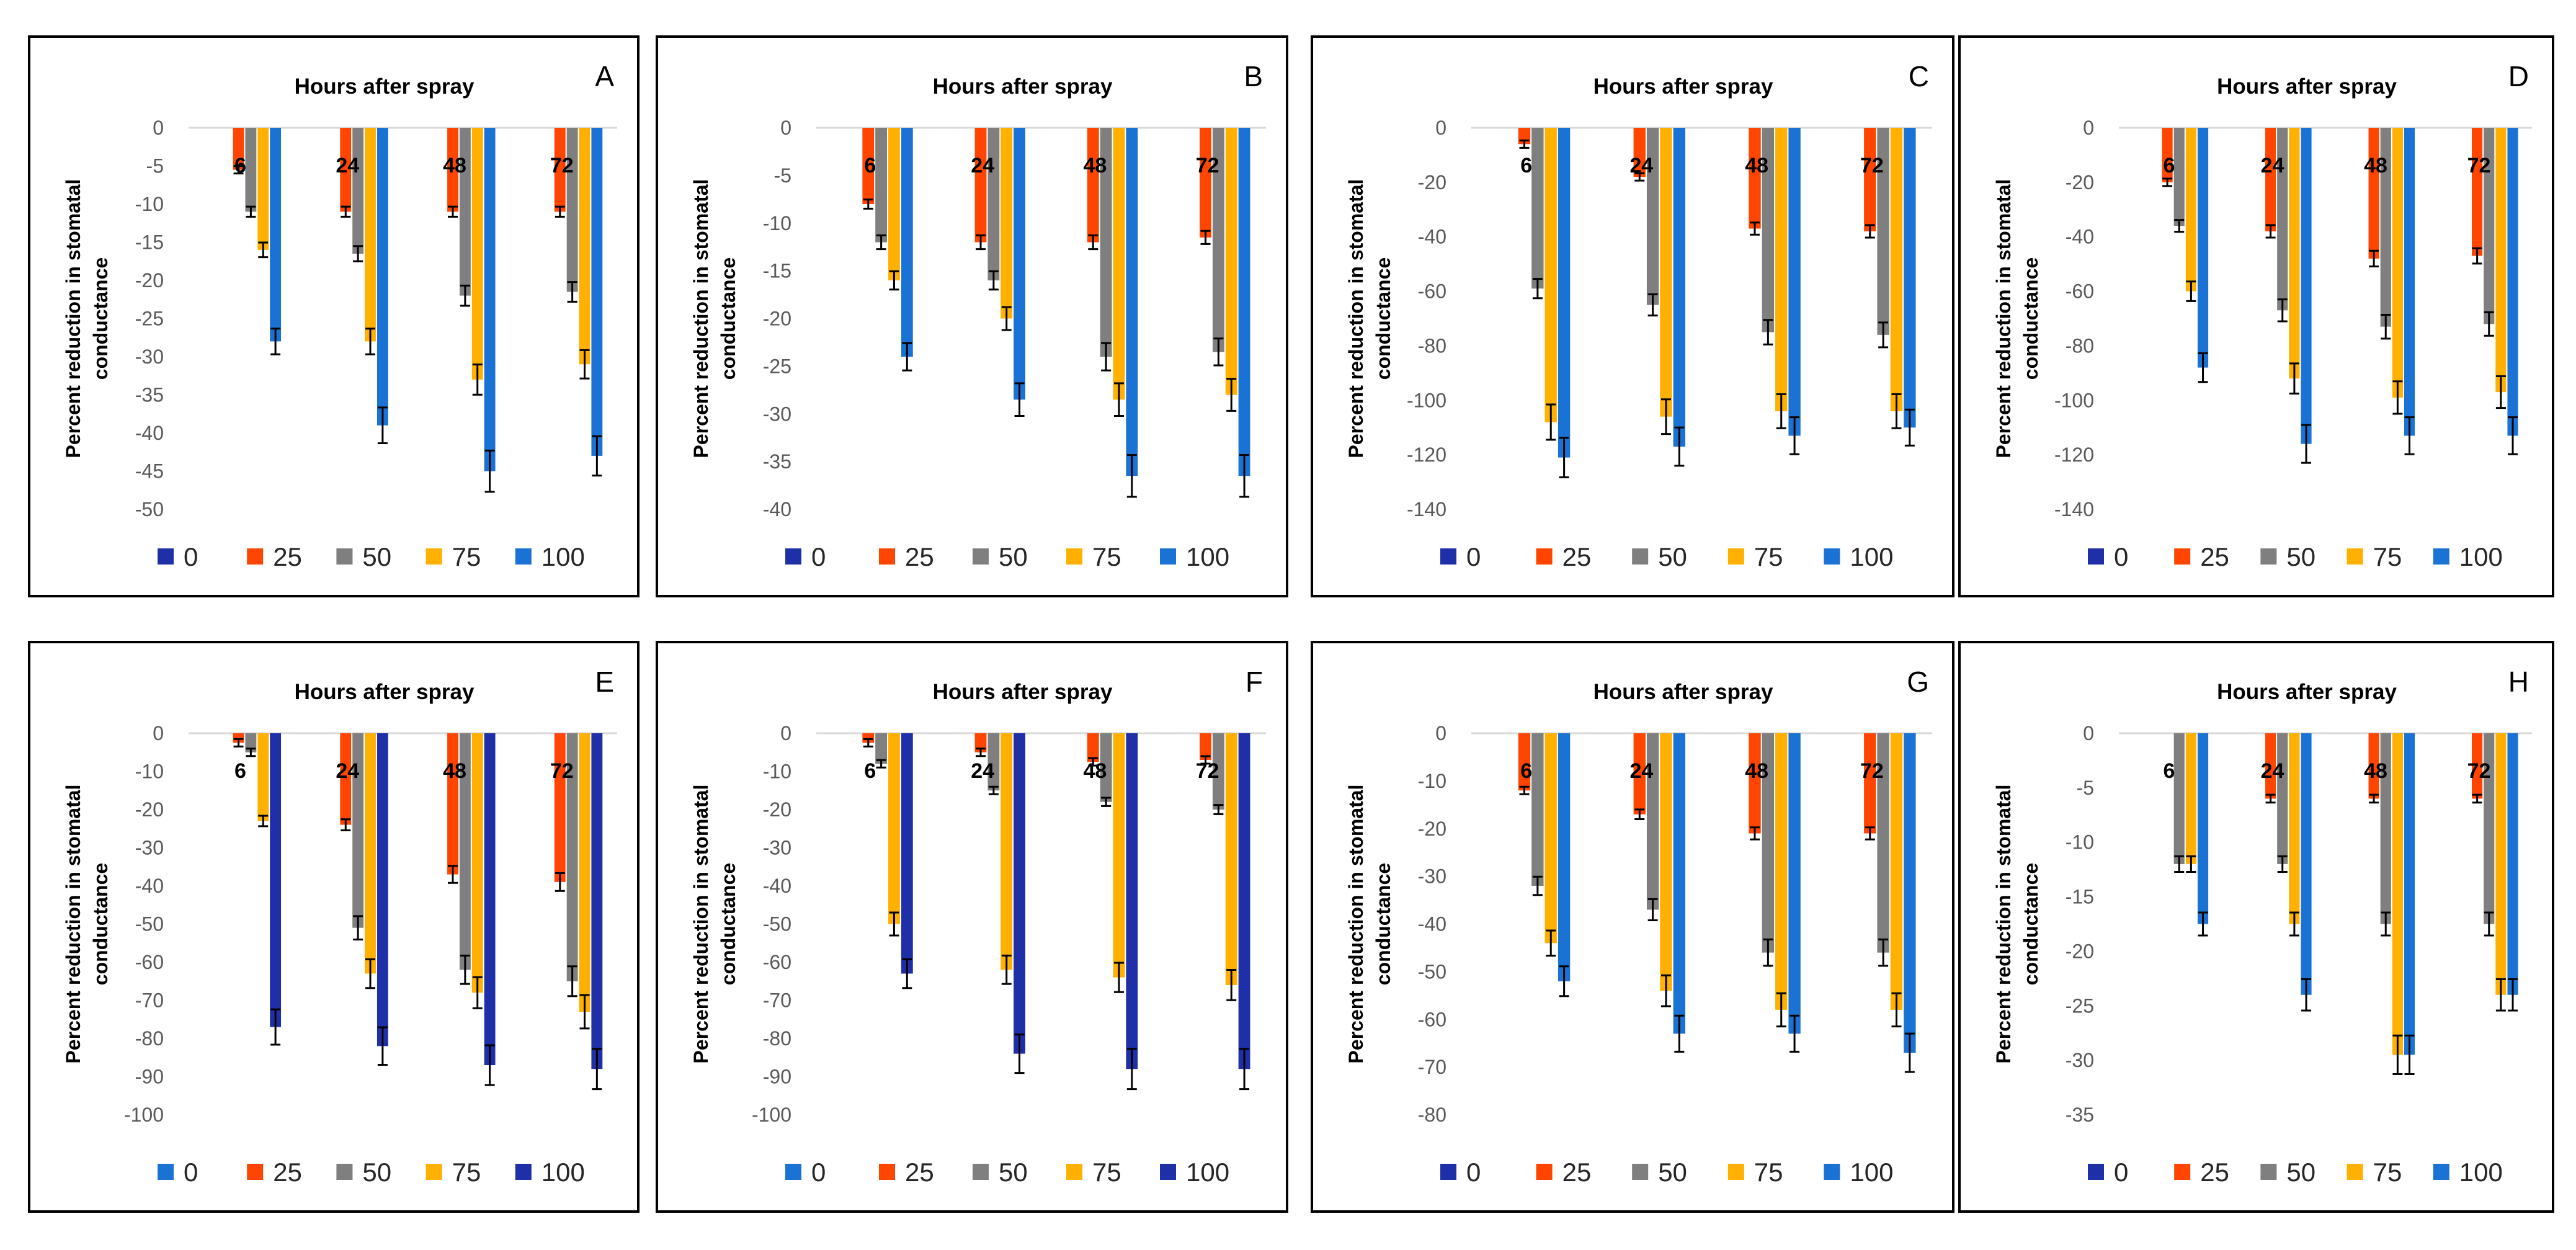  I want to click on y-tick-label: -35, so click(149, 395).